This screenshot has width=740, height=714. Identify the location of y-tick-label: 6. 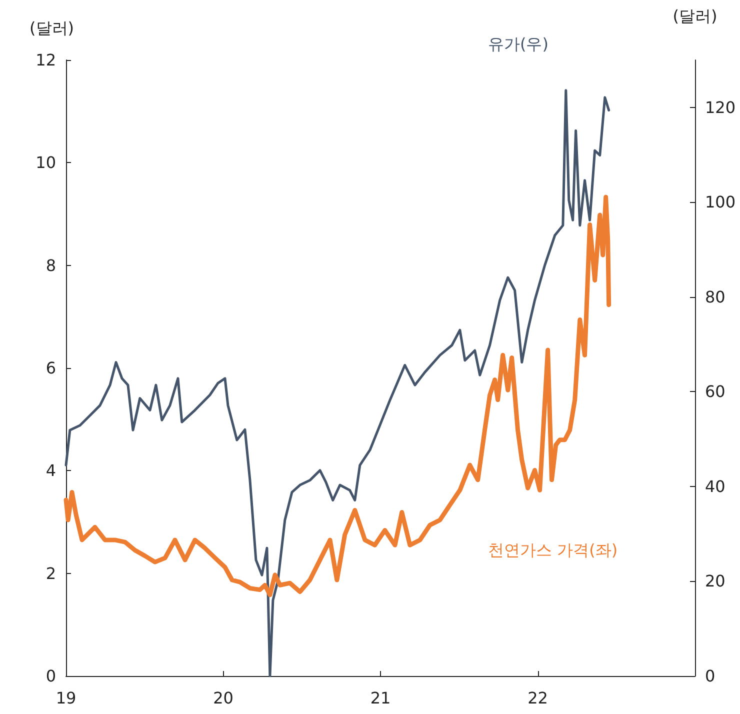
(51, 368).